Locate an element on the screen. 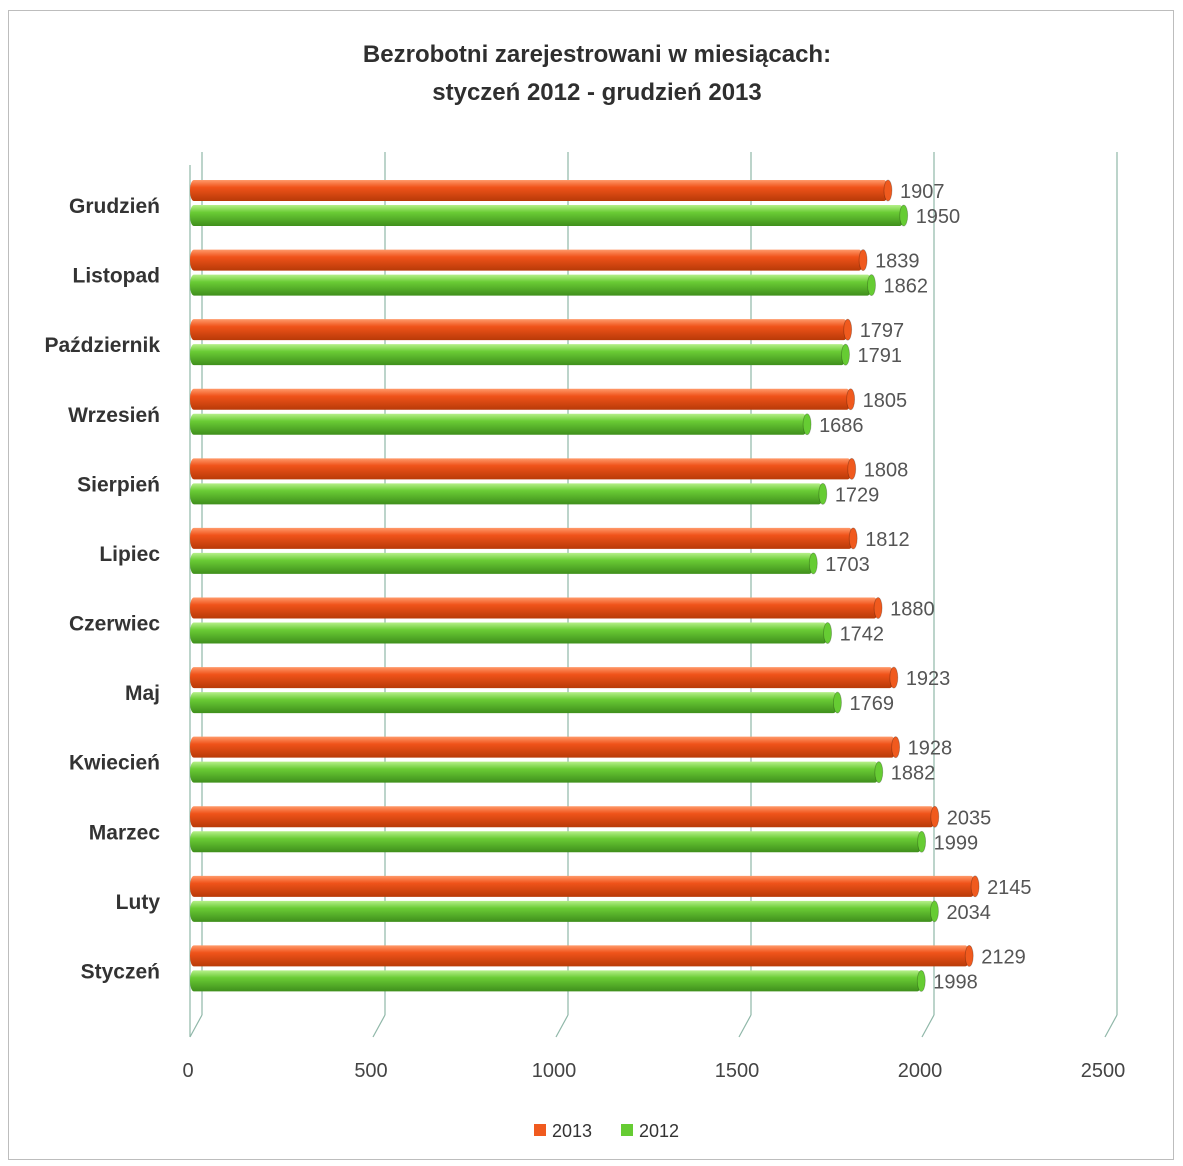 The width and height of the screenshot is (1183, 1166). x-tick-label: 1000 is located at coordinates (554, 1071).